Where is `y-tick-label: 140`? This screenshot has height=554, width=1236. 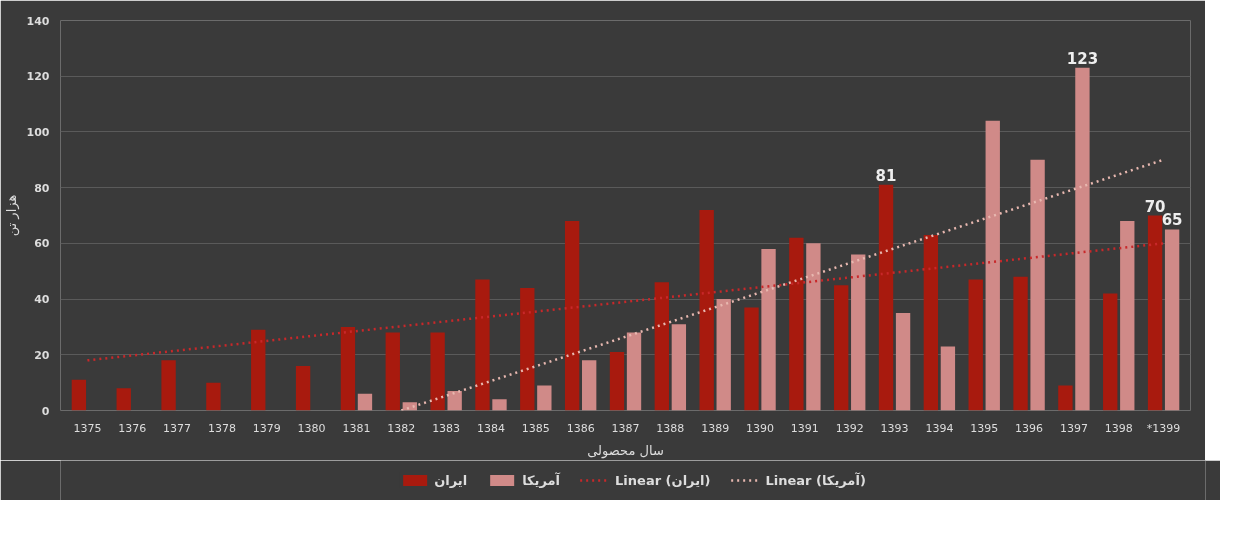
y-tick-label: 140 is located at coordinates (38, 21).